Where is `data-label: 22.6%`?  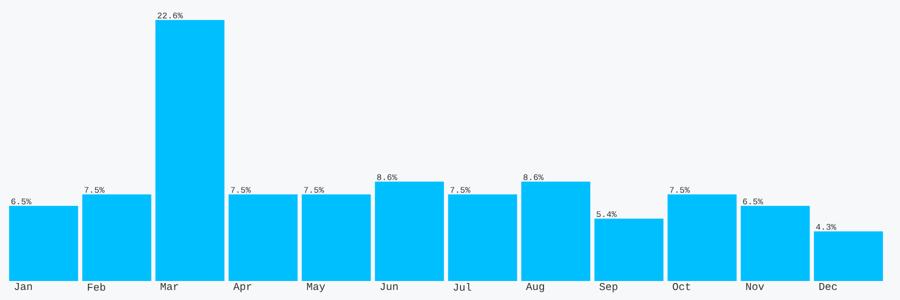
data-label: 22.6% is located at coordinates (170, 15).